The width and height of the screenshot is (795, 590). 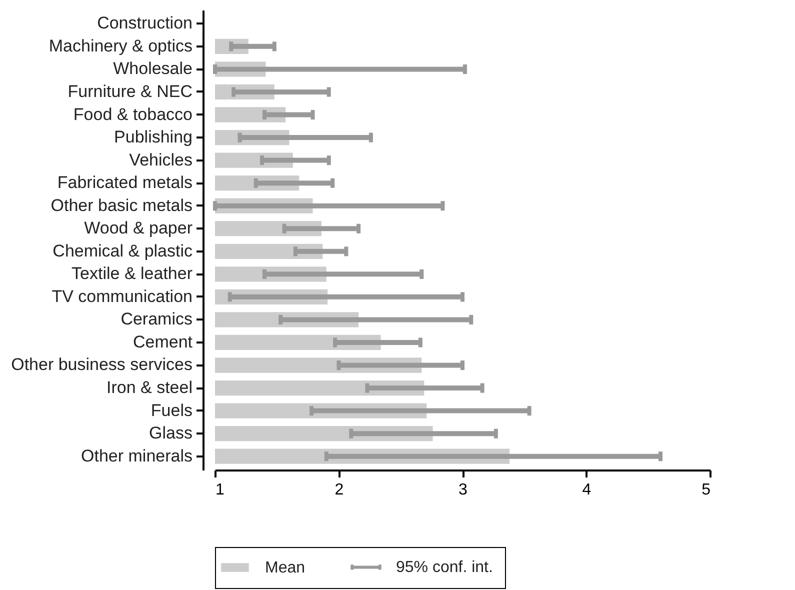 I want to click on y-tick-label: TV communication, so click(x=122, y=296).